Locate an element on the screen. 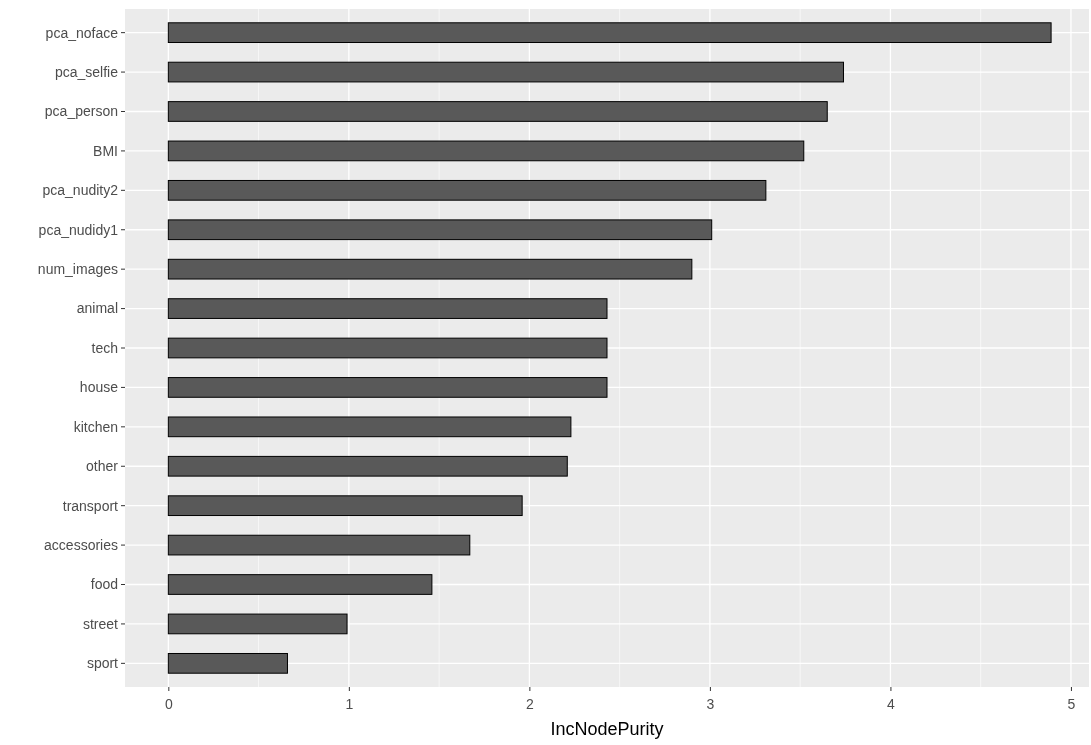  y-tick-label: pca_person is located at coordinates (81, 111).